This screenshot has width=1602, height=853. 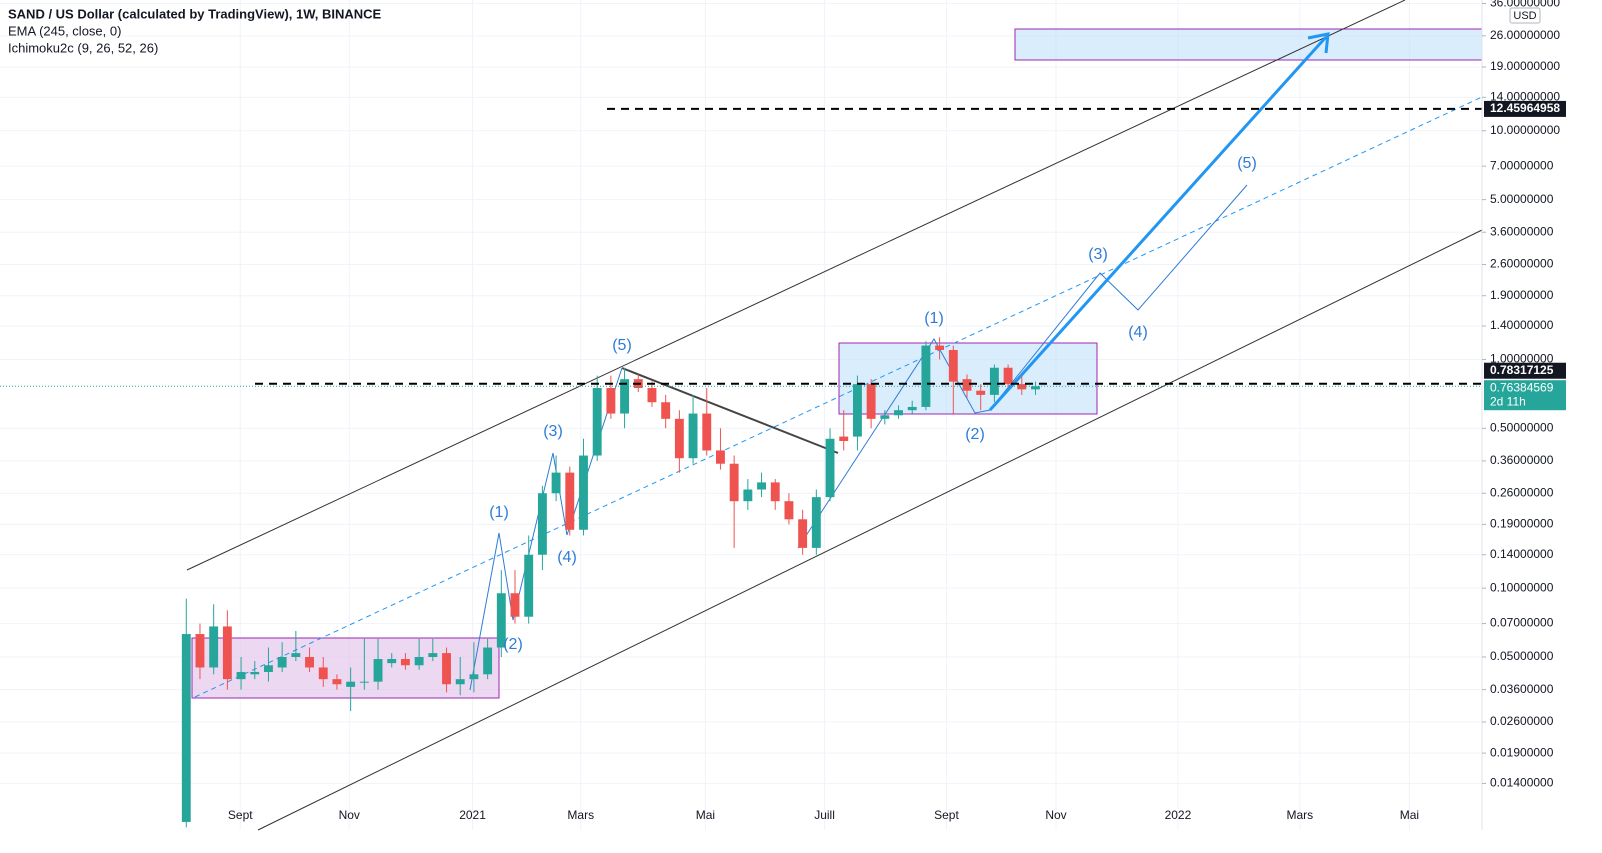 I want to click on y-tick-label: 14.00000000, so click(x=1525, y=97).